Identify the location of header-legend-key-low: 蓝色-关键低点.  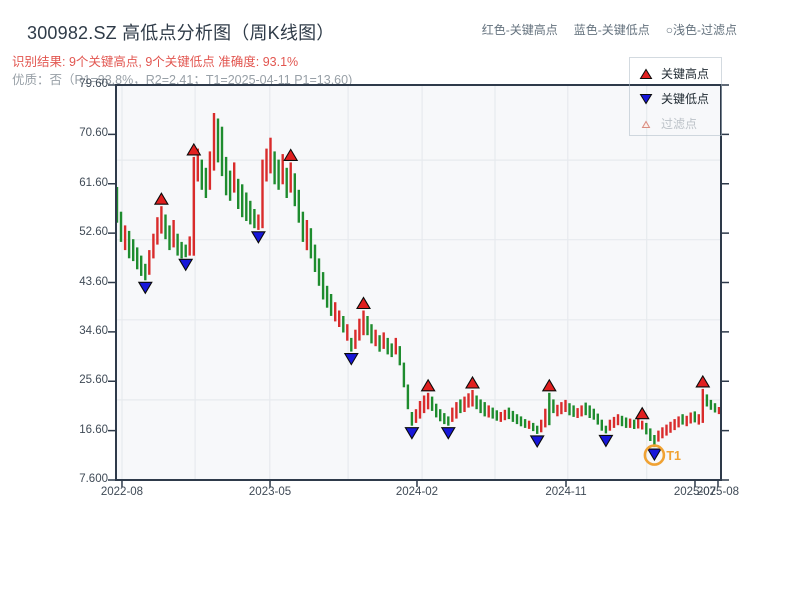
(611, 30).